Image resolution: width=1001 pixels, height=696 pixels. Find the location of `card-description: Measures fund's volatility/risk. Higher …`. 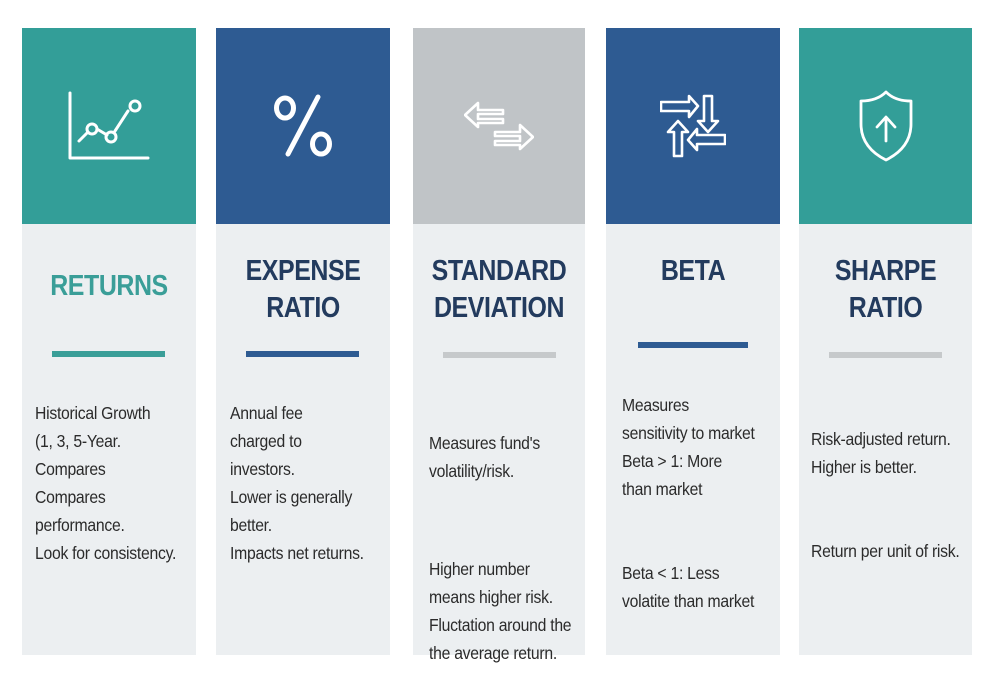

card-description: Measures fund's volatility/risk. Higher … is located at coordinates (510, 548).